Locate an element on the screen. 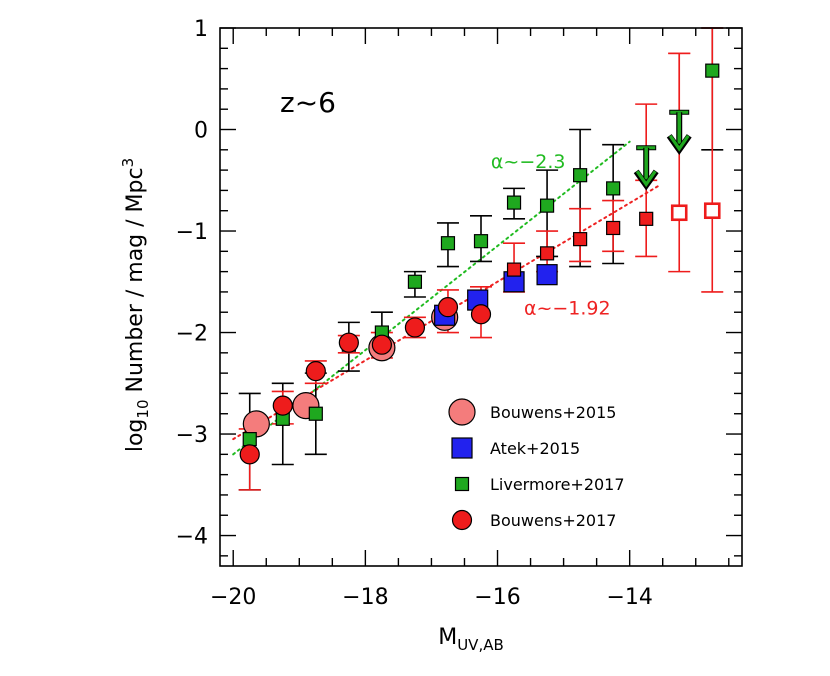  x-axis-title: MUV,AB is located at coordinates (471, 639).